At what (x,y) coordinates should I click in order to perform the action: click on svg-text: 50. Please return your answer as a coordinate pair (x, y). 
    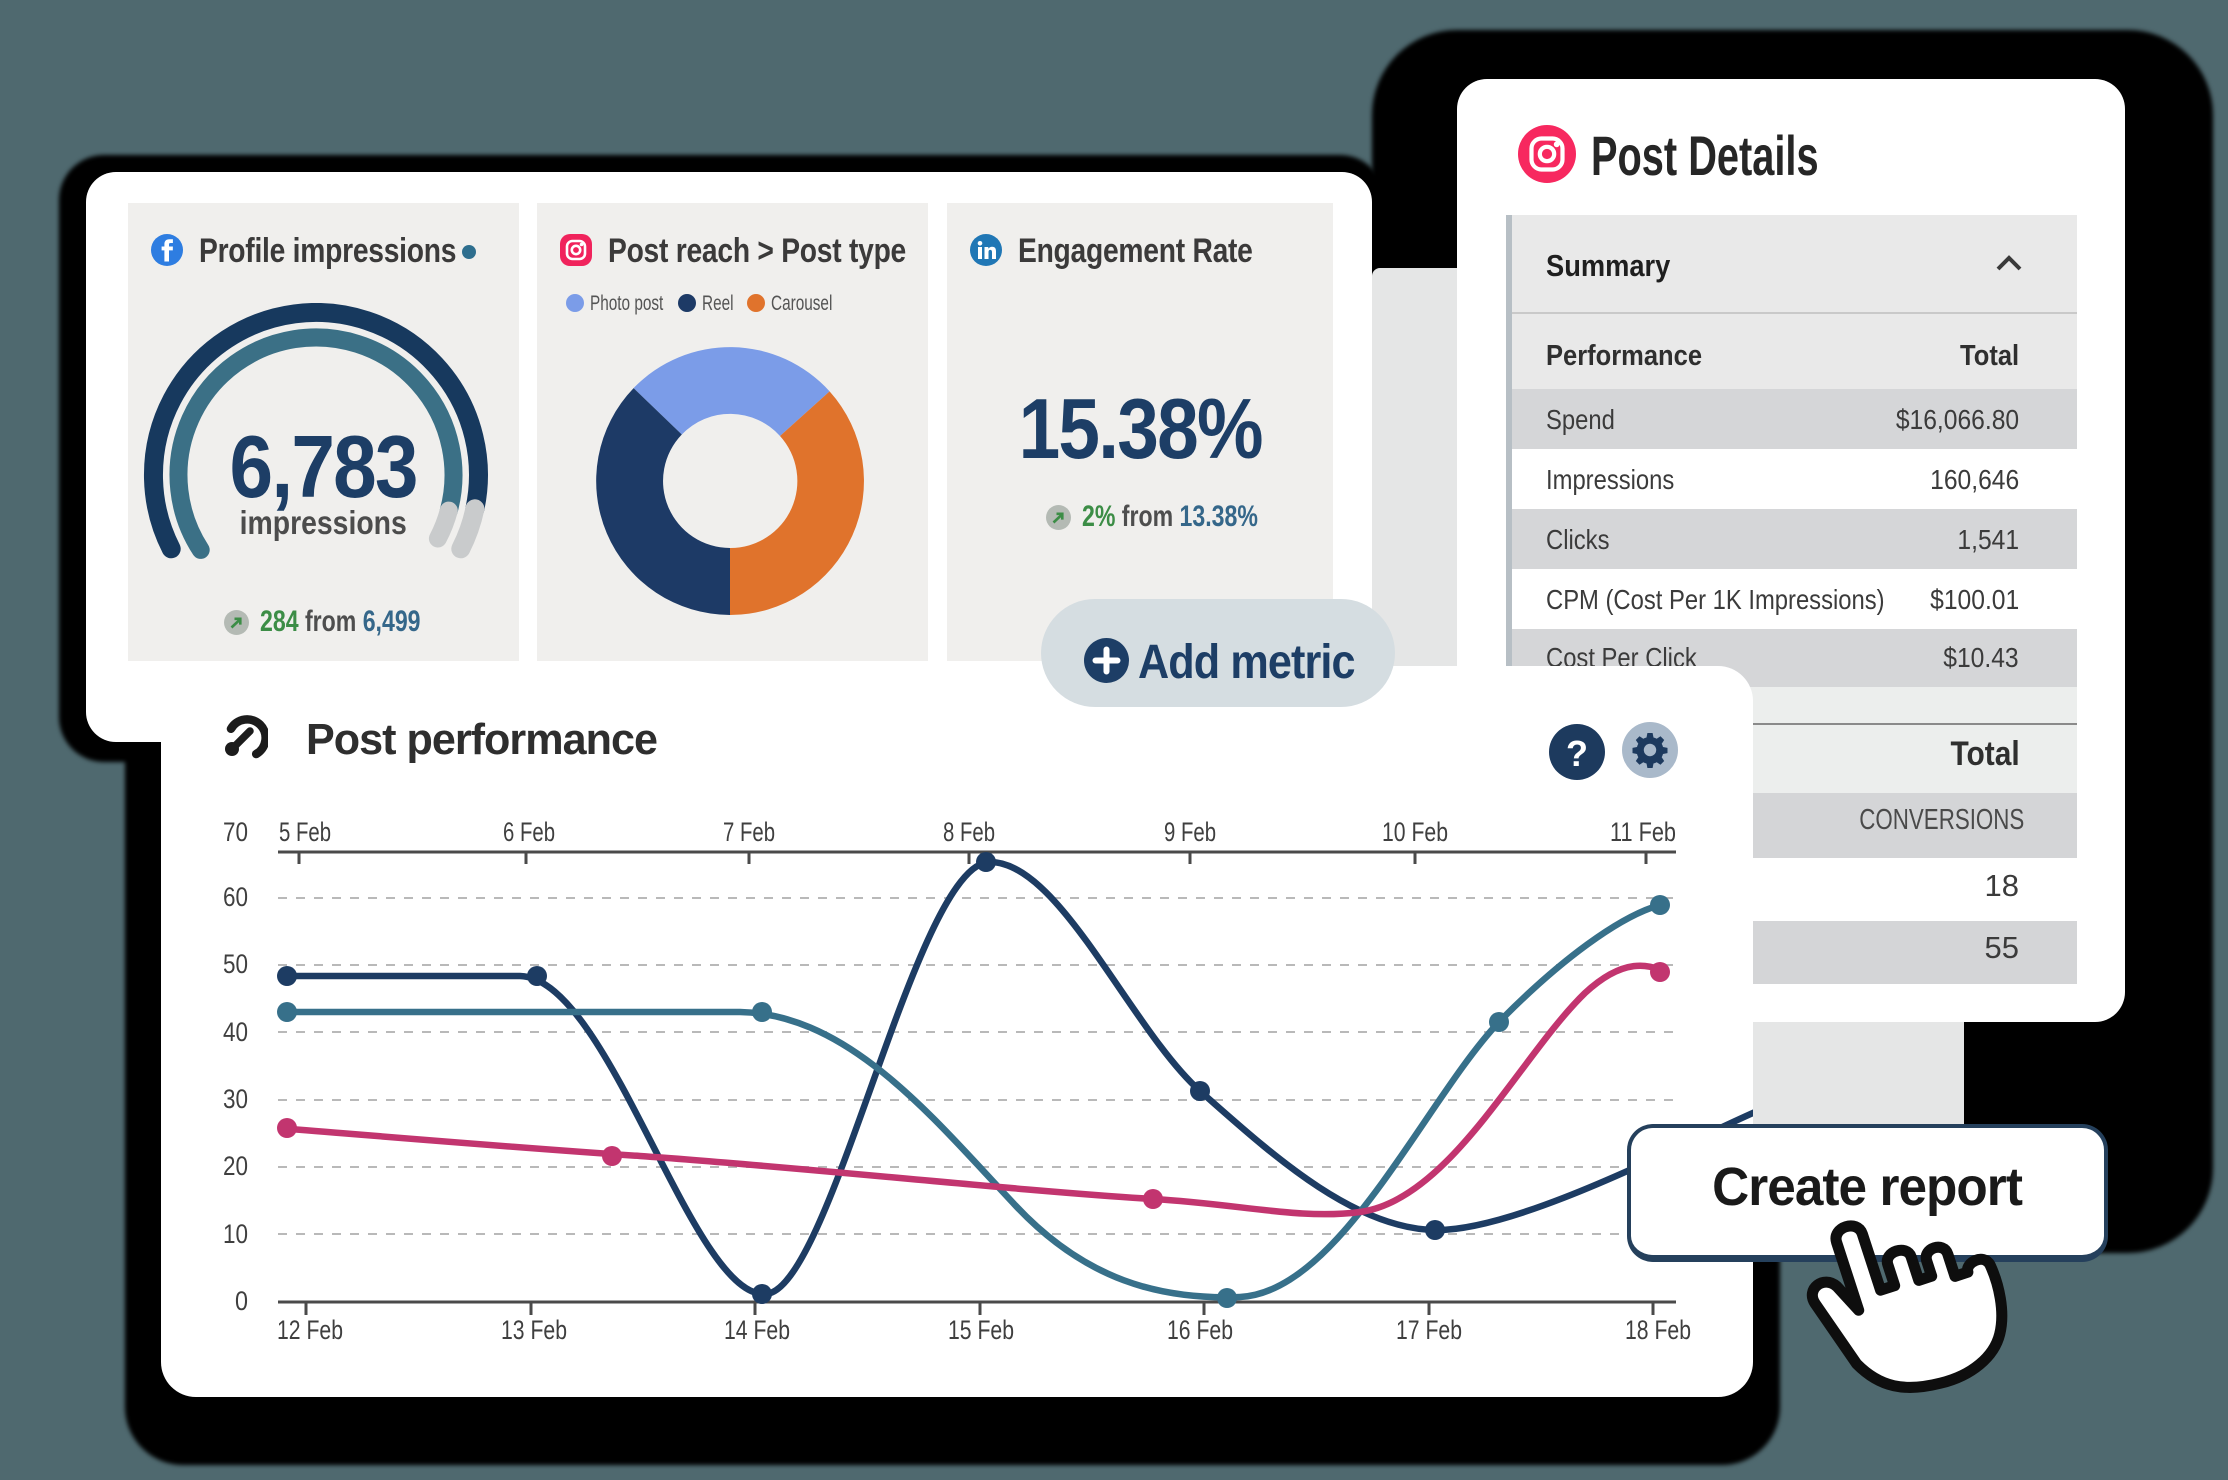
    Looking at the image, I should click on (235, 964).